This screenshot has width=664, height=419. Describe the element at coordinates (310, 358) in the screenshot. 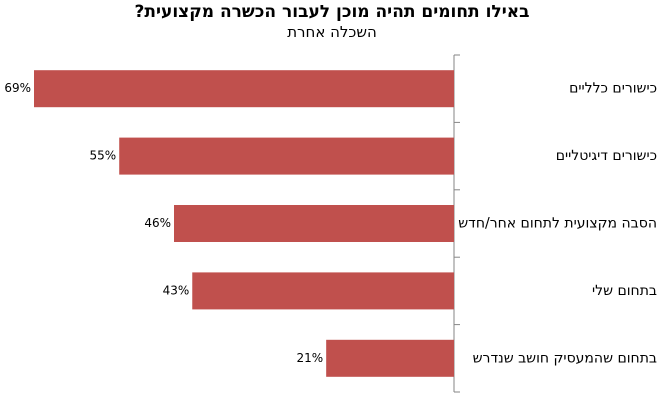

I see `value-label: 21%` at that location.